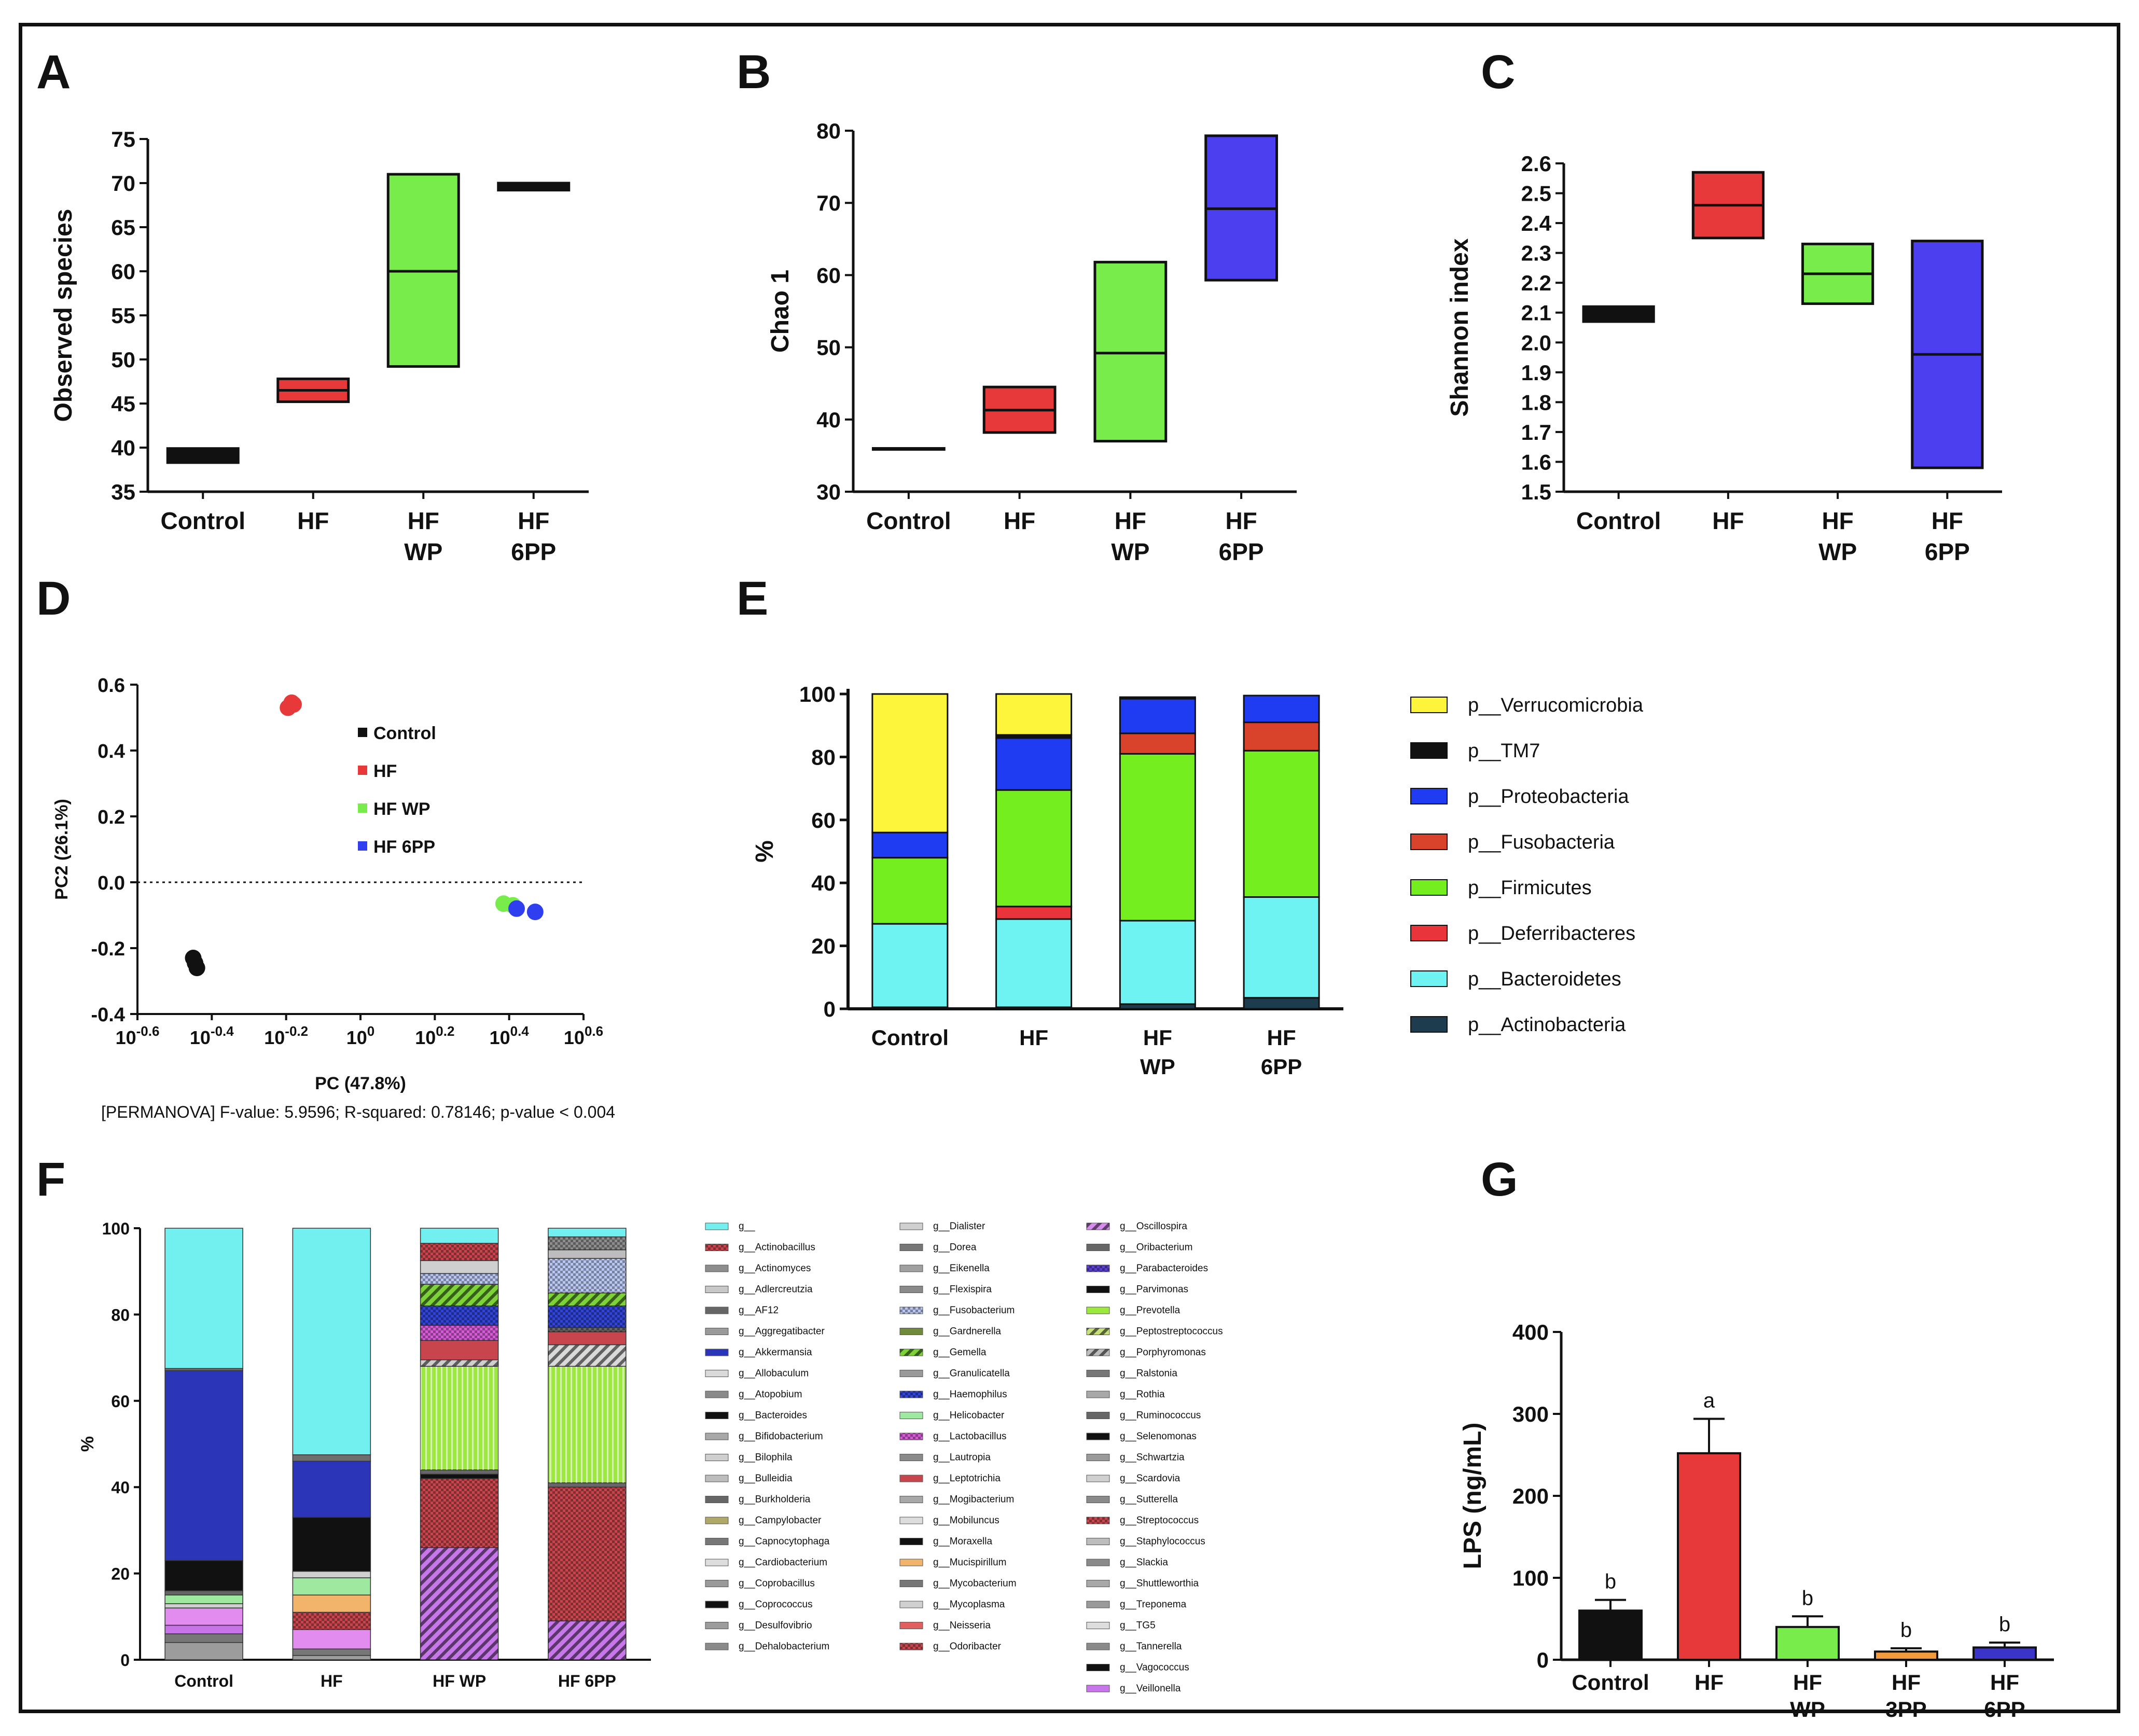  Describe the element at coordinates (1504, 751) in the screenshot. I see `legend-label: p__TM7` at that location.